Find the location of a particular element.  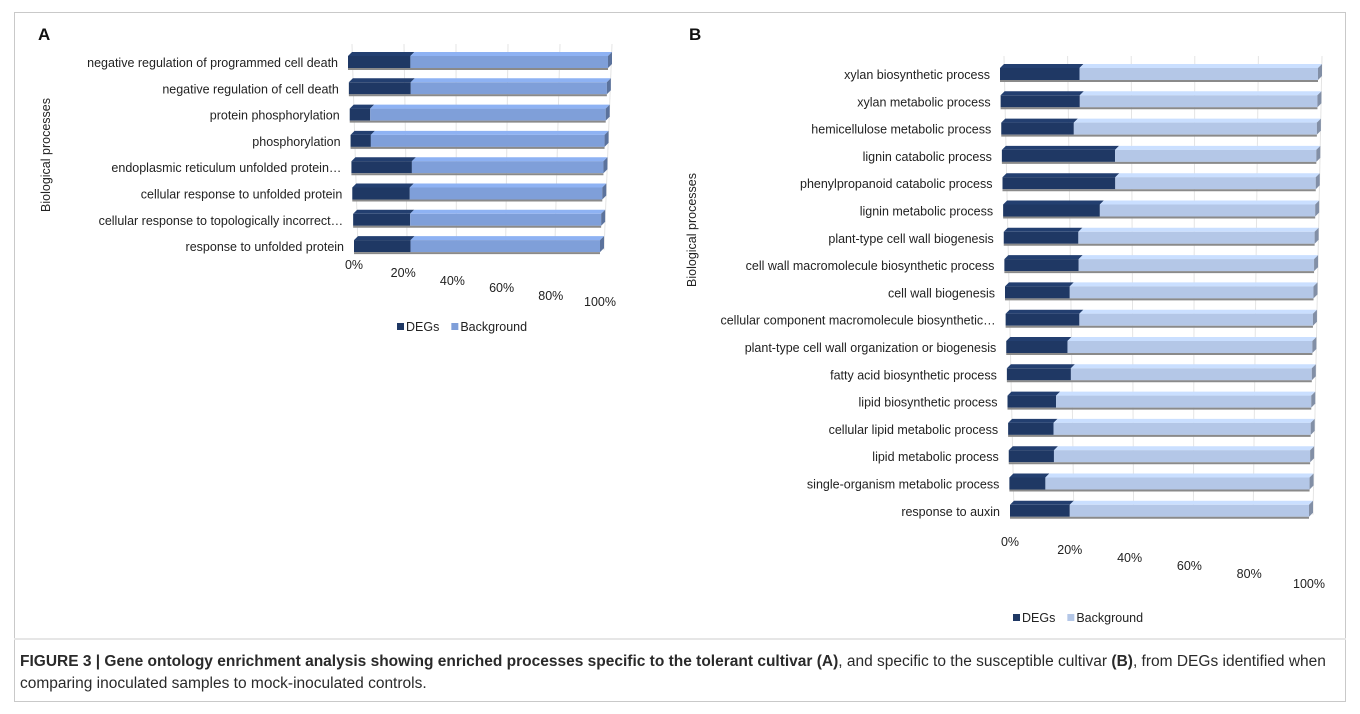

category-label: cellular lipid metabolic process is located at coordinates (914, 430).